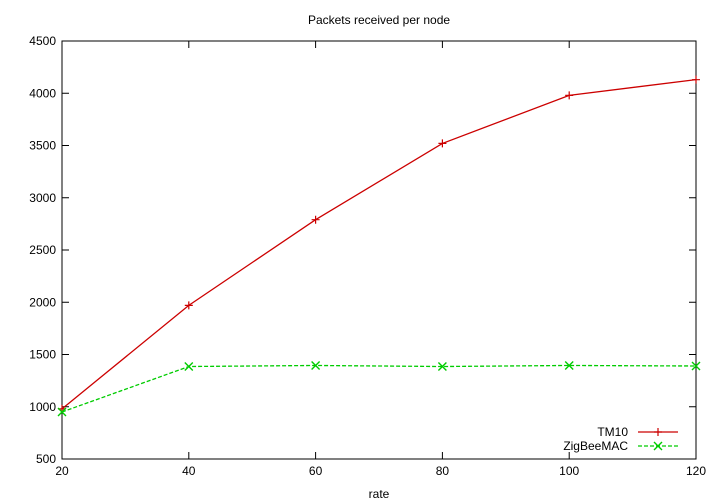 The image size is (720, 504). I want to click on y-tick-label: 3000, so click(42, 198).